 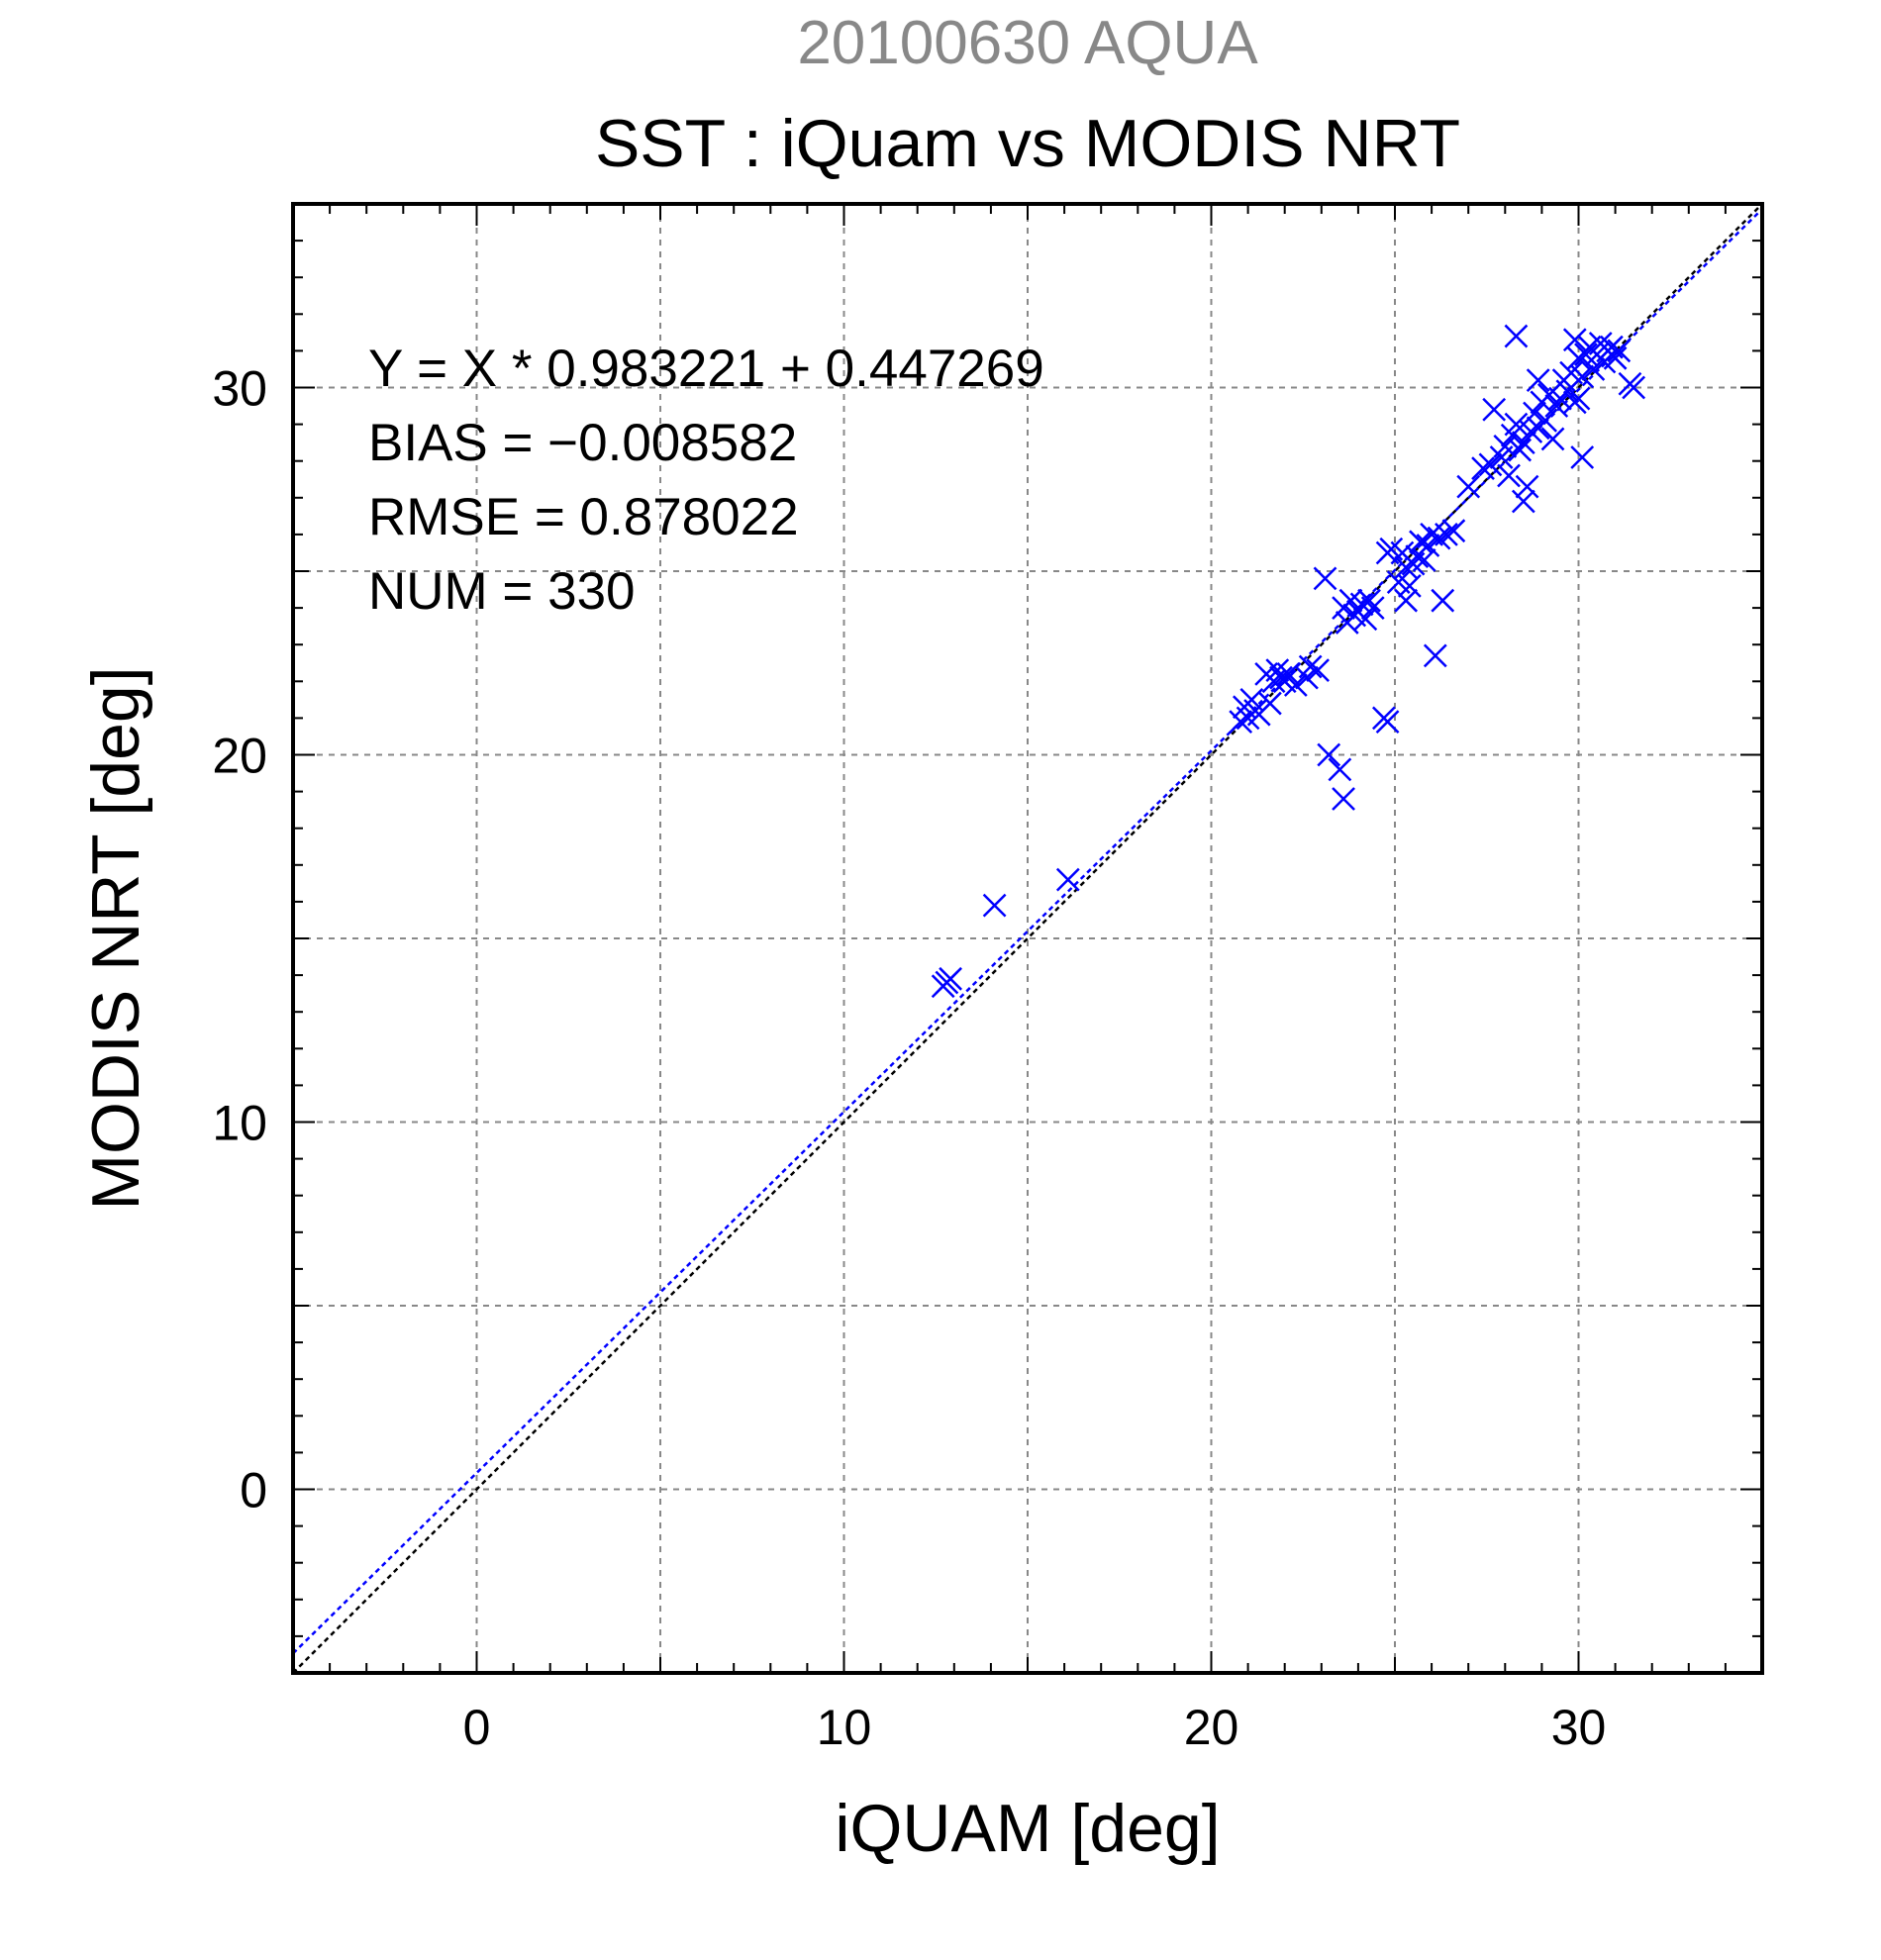 What do you see at coordinates (706, 369) in the screenshot?
I see `stats-fit-equation: Y = X * 0.983221 + 0.447269` at bounding box center [706, 369].